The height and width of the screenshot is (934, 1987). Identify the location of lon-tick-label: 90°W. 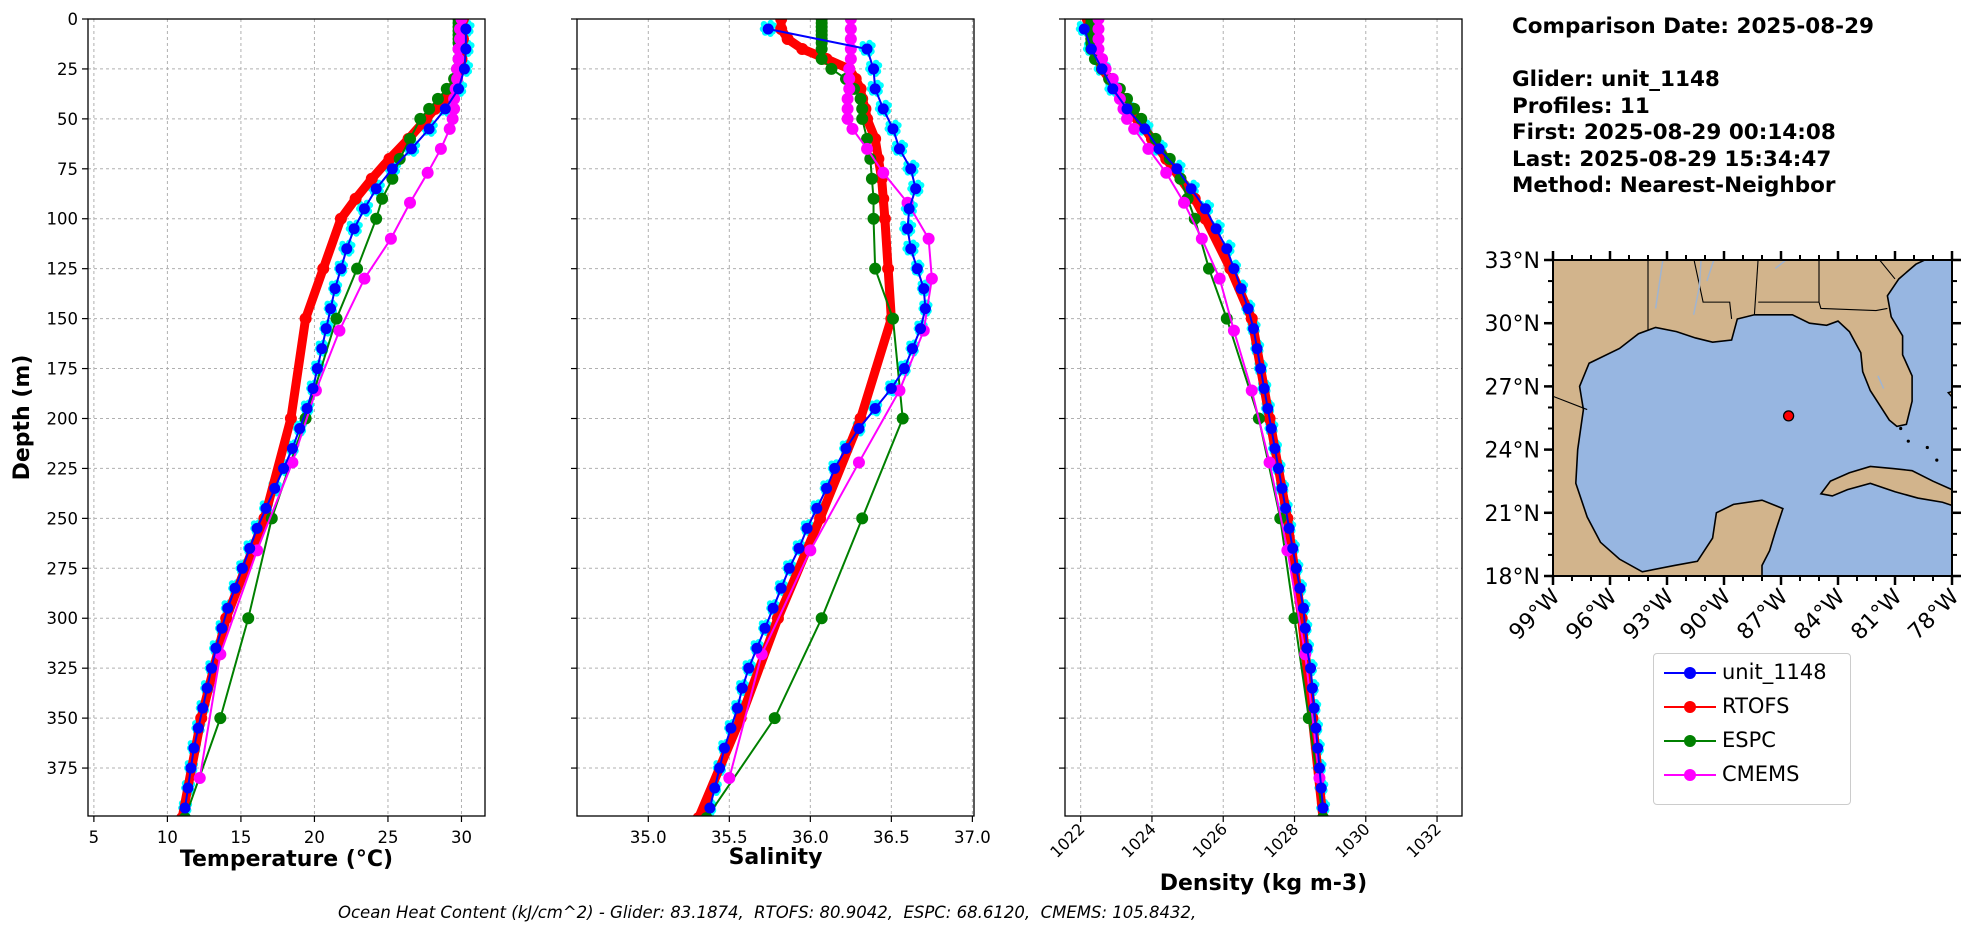
(1706, 614).